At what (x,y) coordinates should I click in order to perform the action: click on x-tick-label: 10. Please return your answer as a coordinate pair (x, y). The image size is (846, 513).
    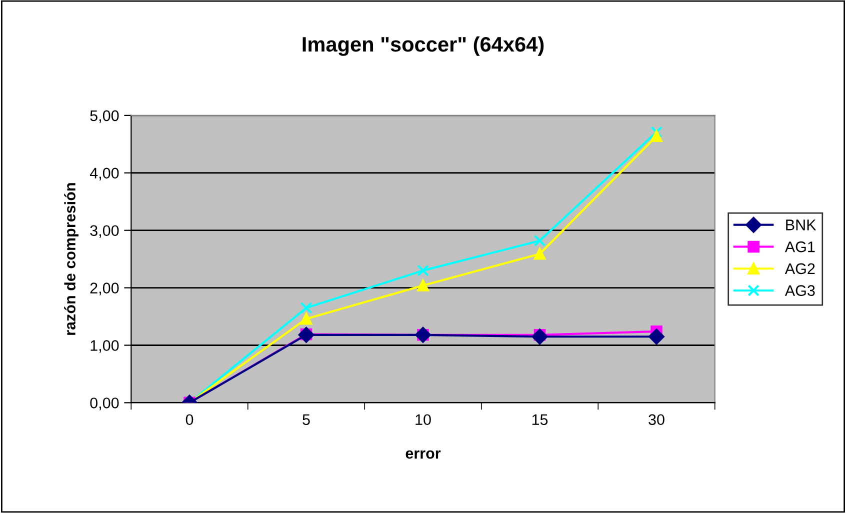
    Looking at the image, I should click on (423, 420).